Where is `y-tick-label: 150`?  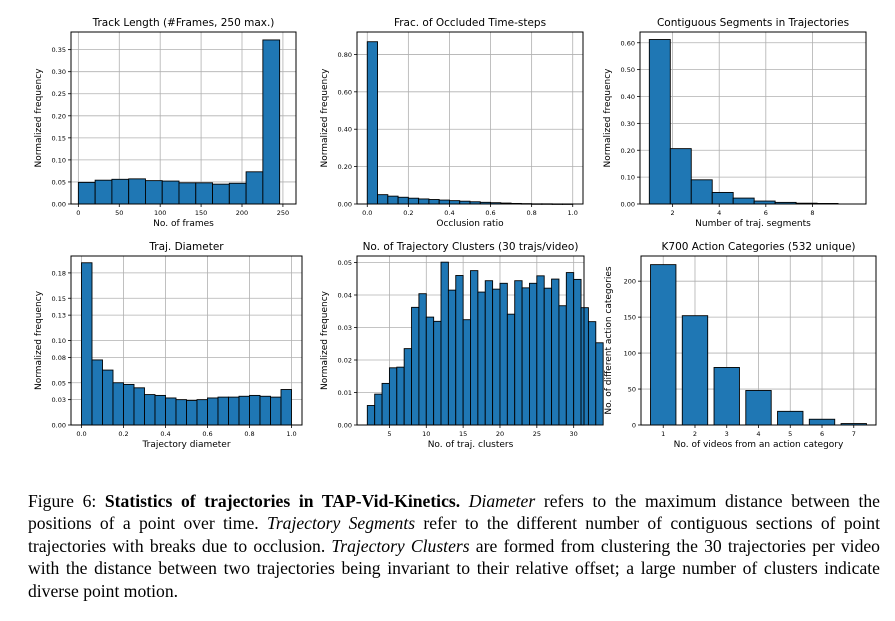
y-tick-label: 150 is located at coordinates (630, 318).